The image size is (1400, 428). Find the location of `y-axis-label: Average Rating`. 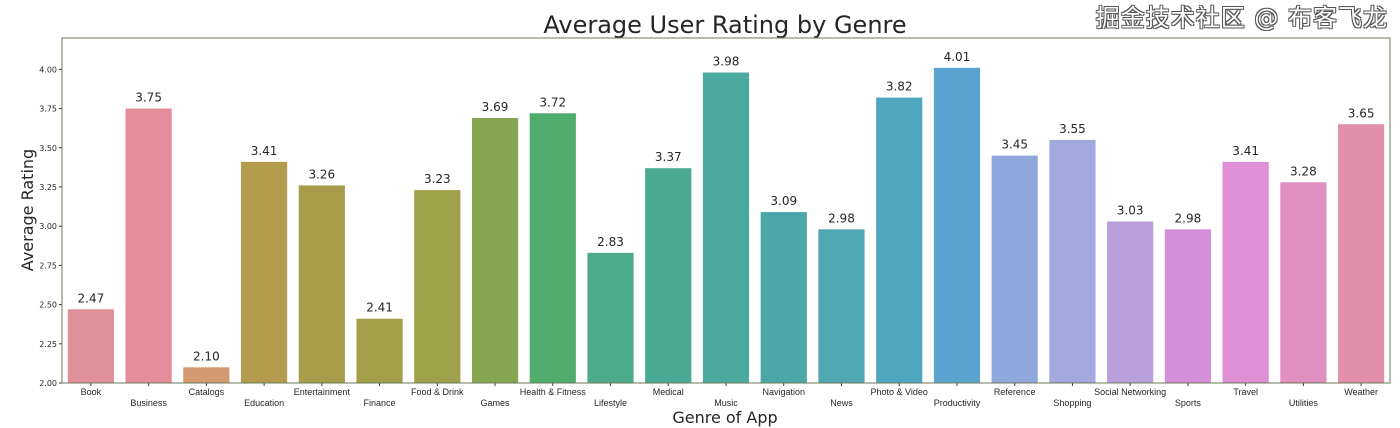

y-axis-label: Average Rating is located at coordinates (27, 210).